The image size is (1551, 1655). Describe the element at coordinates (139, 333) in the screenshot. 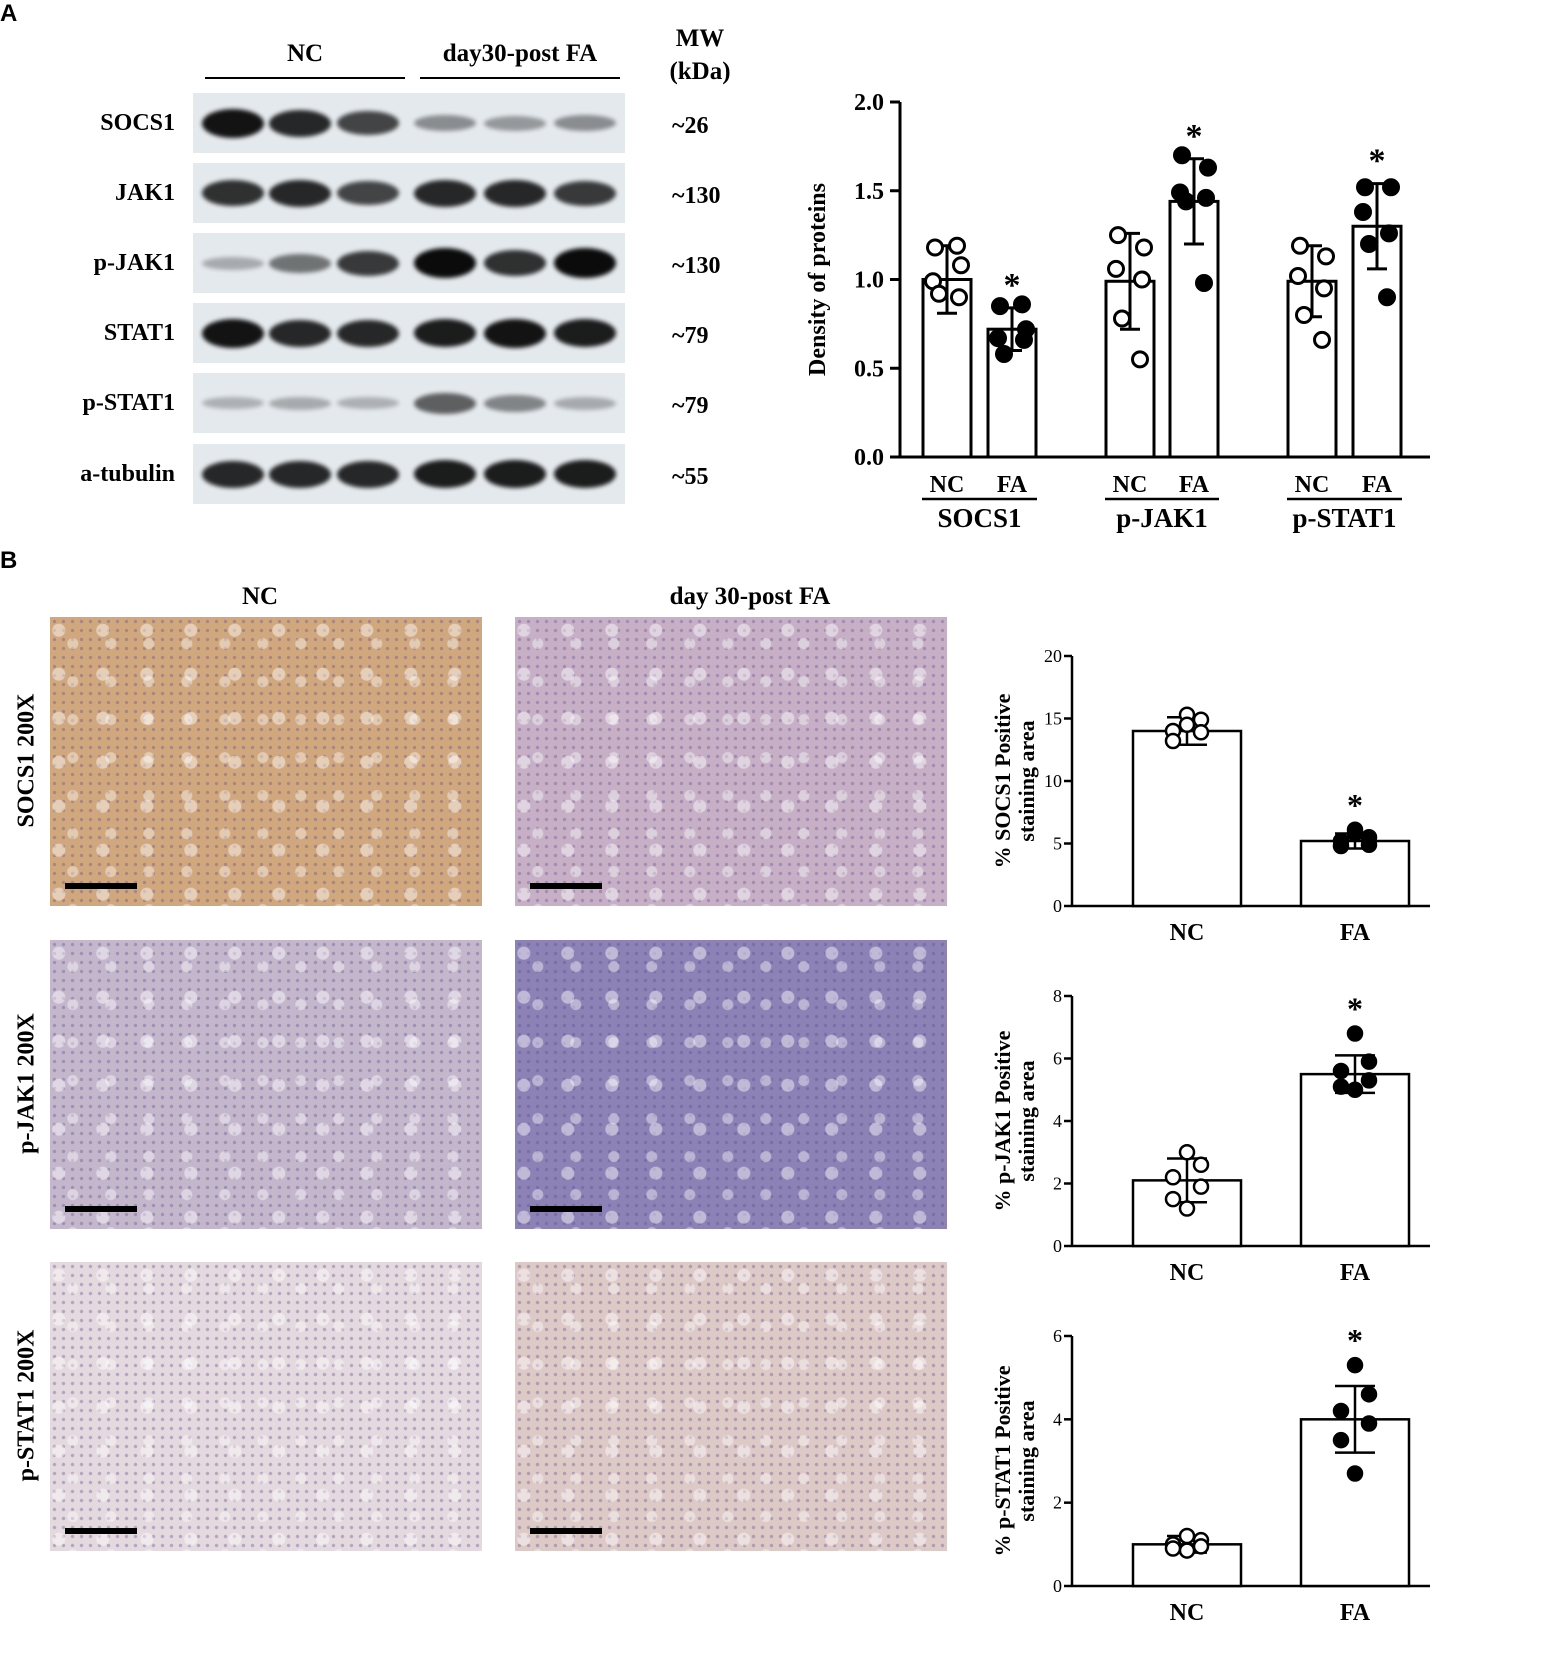

I see `blot-label: STAT1` at that location.